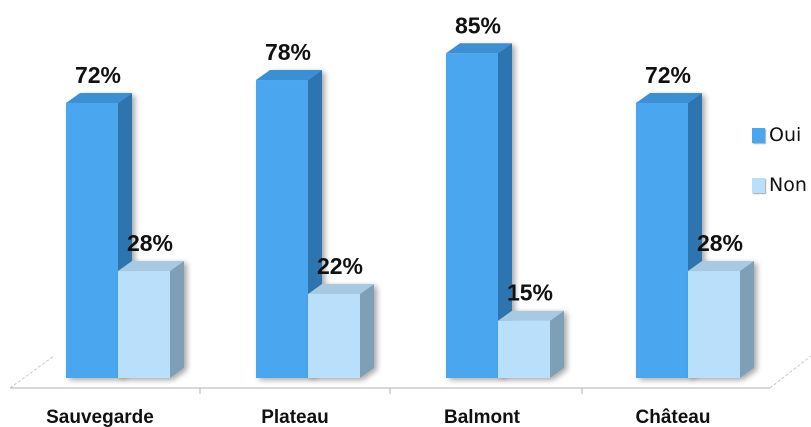 Image resolution: width=811 pixels, height=427 pixels. What do you see at coordinates (720, 243) in the screenshot?
I see `data-label-non-chateau: 28%` at bounding box center [720, 243].